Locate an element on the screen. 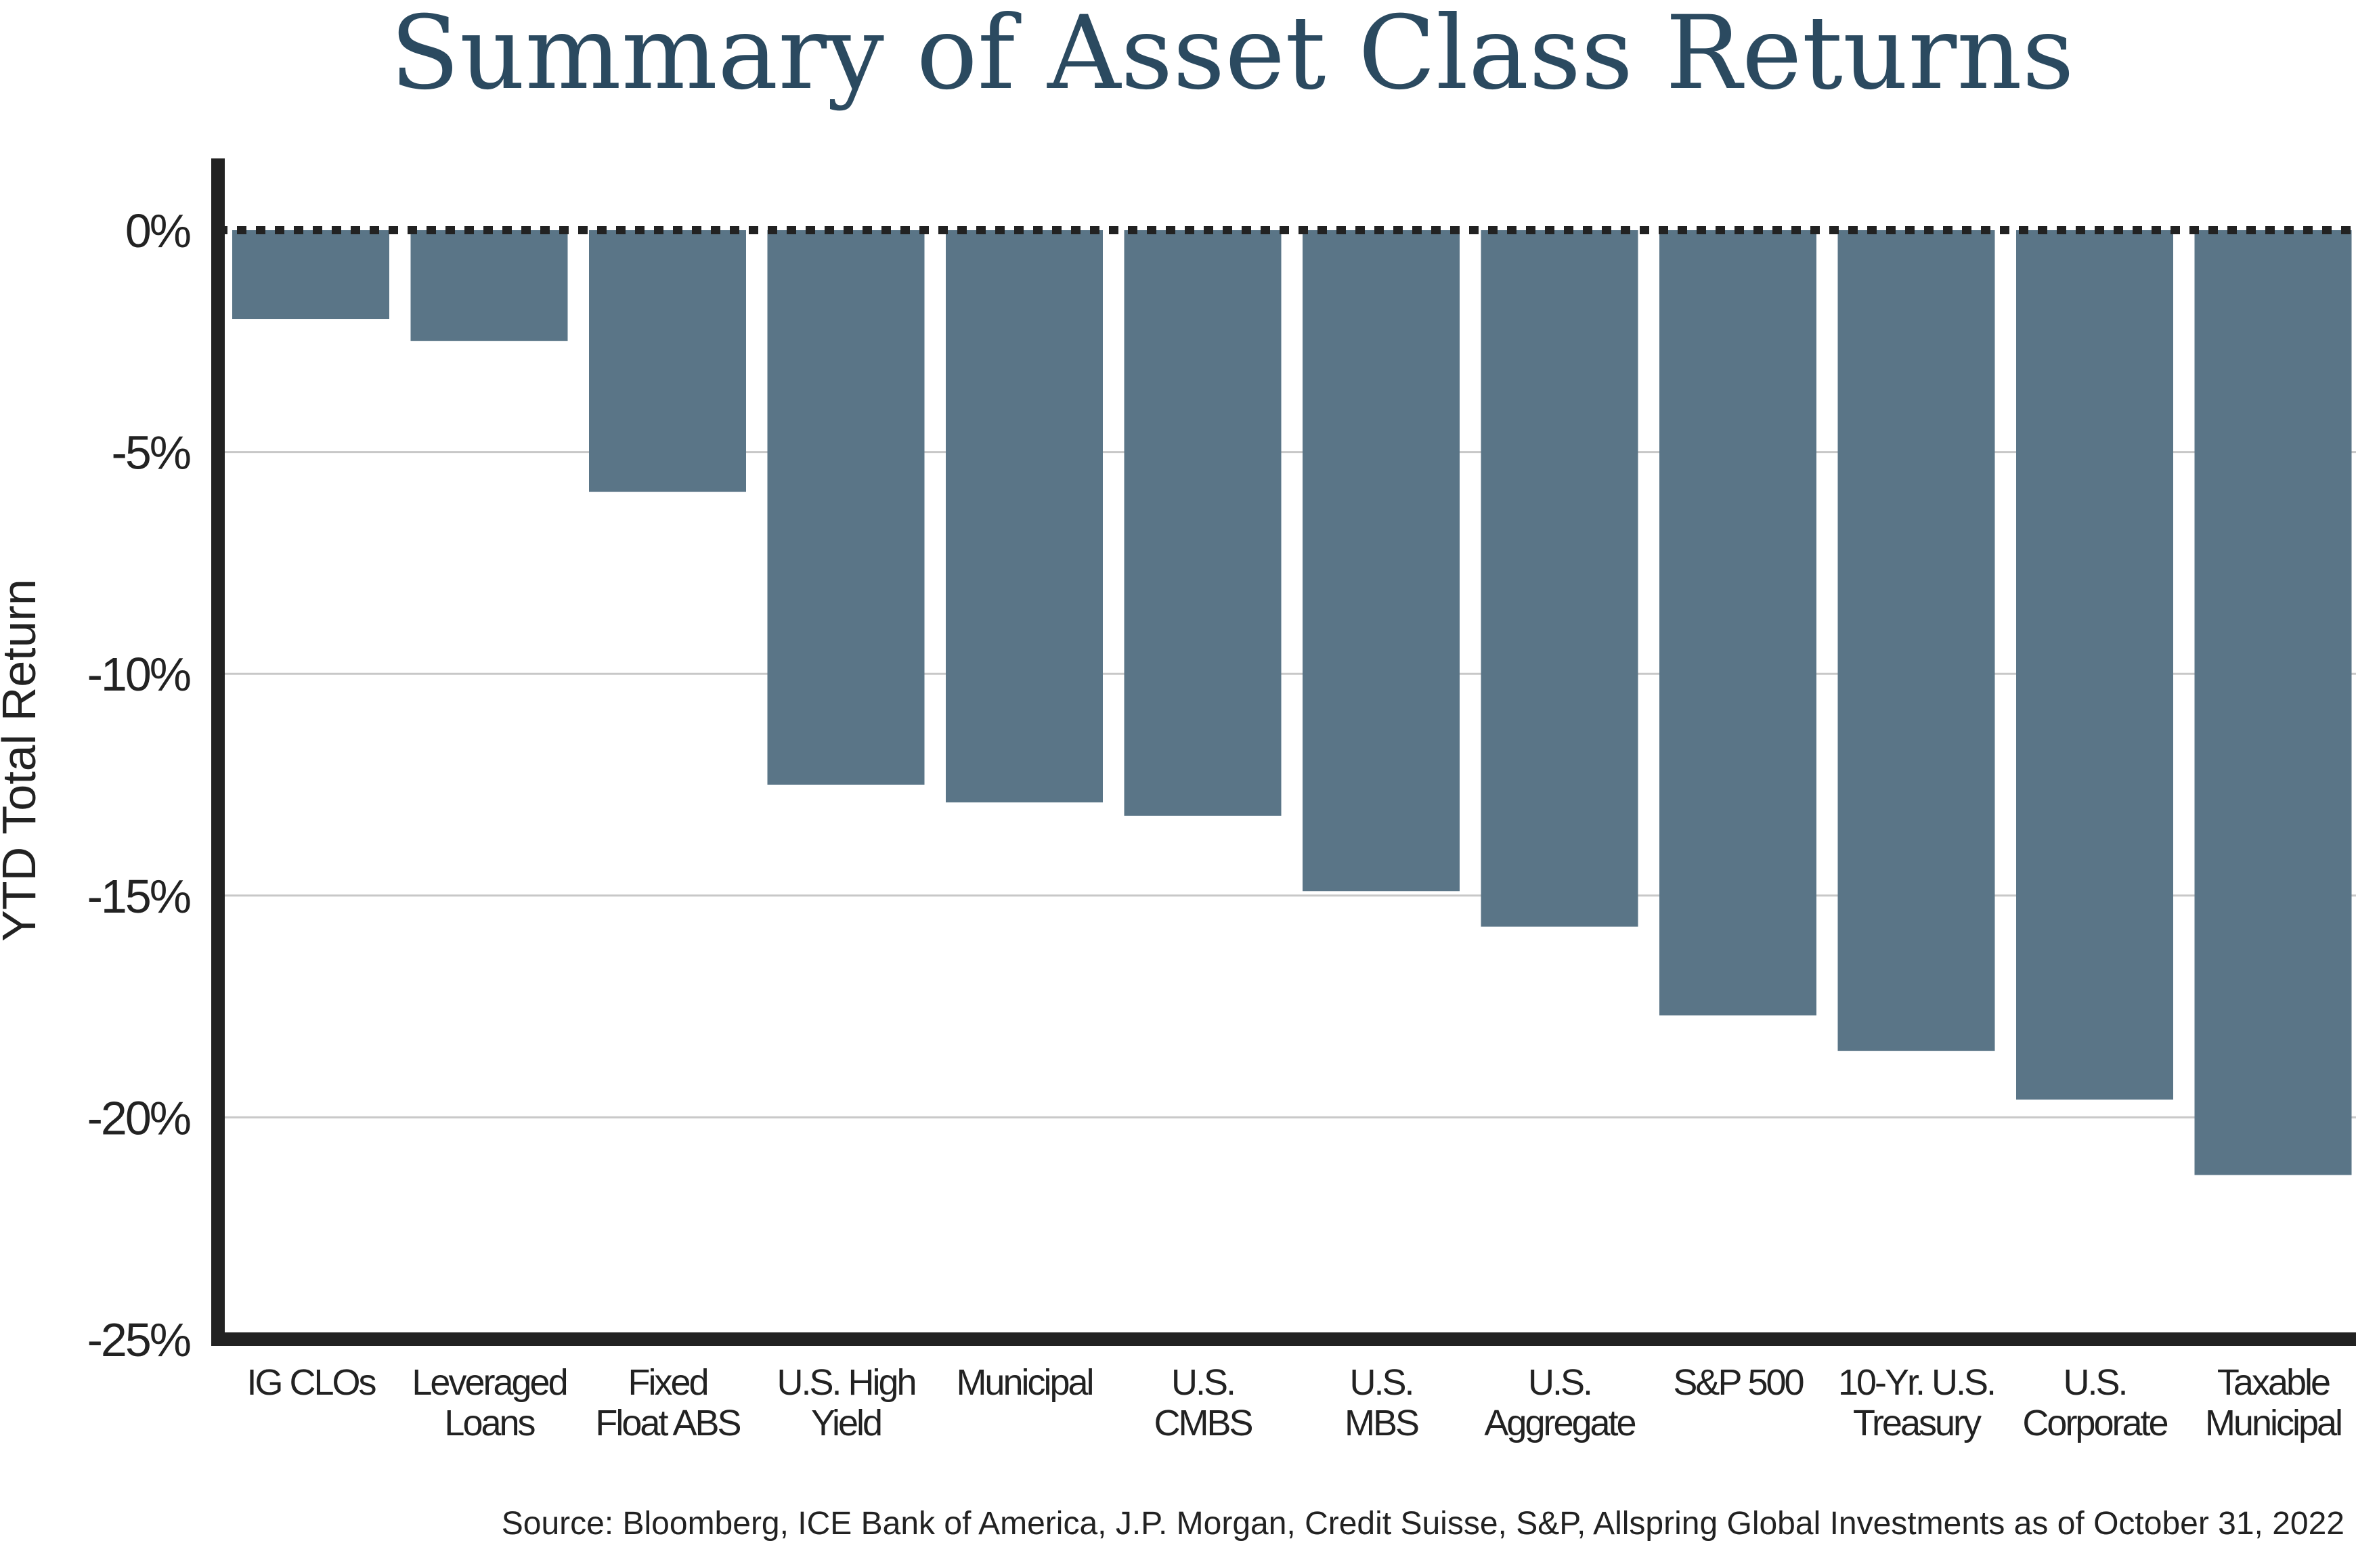 The height and width of the screenshot is (1568, 2356). y-tick-label: -15% is located at coordinates (138, 896).